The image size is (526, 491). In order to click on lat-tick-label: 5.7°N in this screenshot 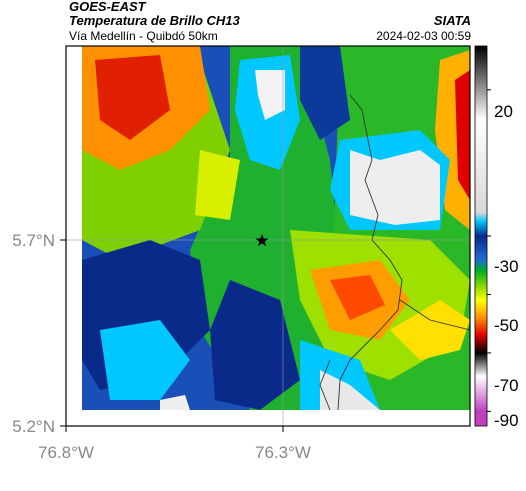, I will do `click(33, 240)`.